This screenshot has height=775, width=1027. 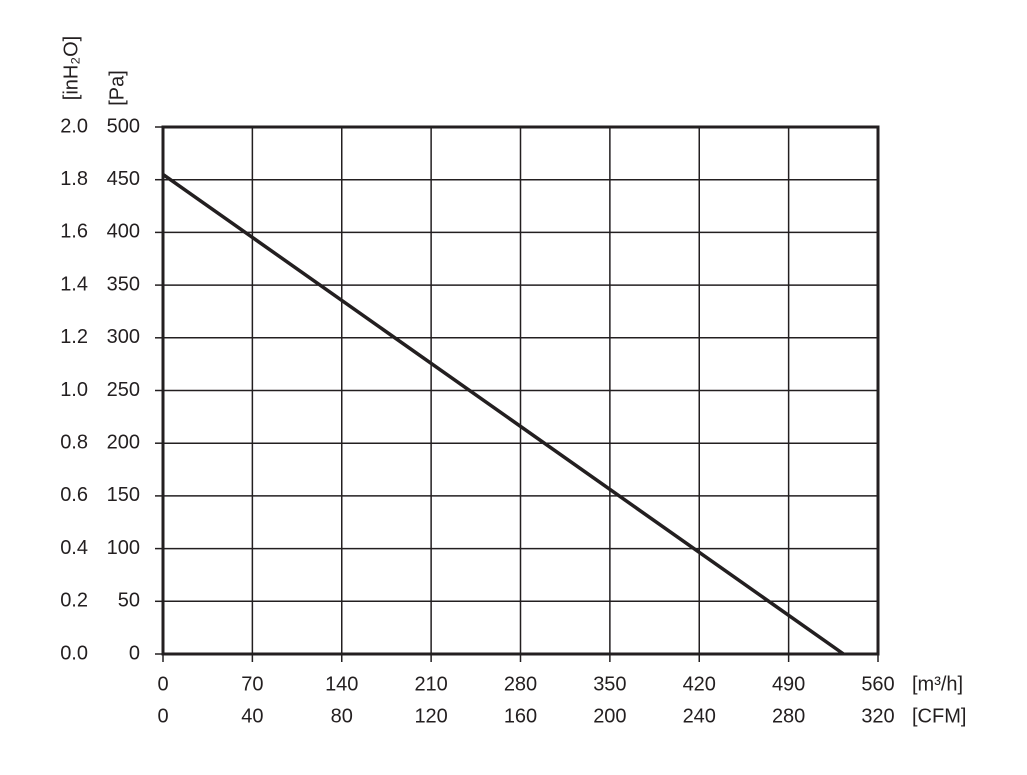 I want to click on x-tick-label: 420, so click(x=699, y=684).